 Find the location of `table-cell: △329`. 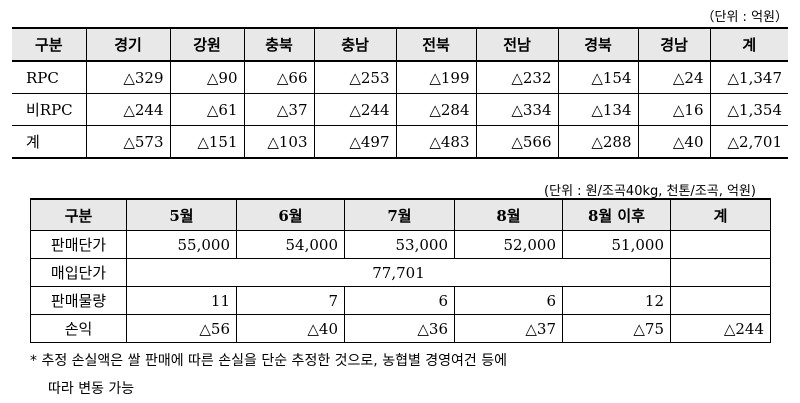

table-cell: △329 is located at coordinates (127, 77).